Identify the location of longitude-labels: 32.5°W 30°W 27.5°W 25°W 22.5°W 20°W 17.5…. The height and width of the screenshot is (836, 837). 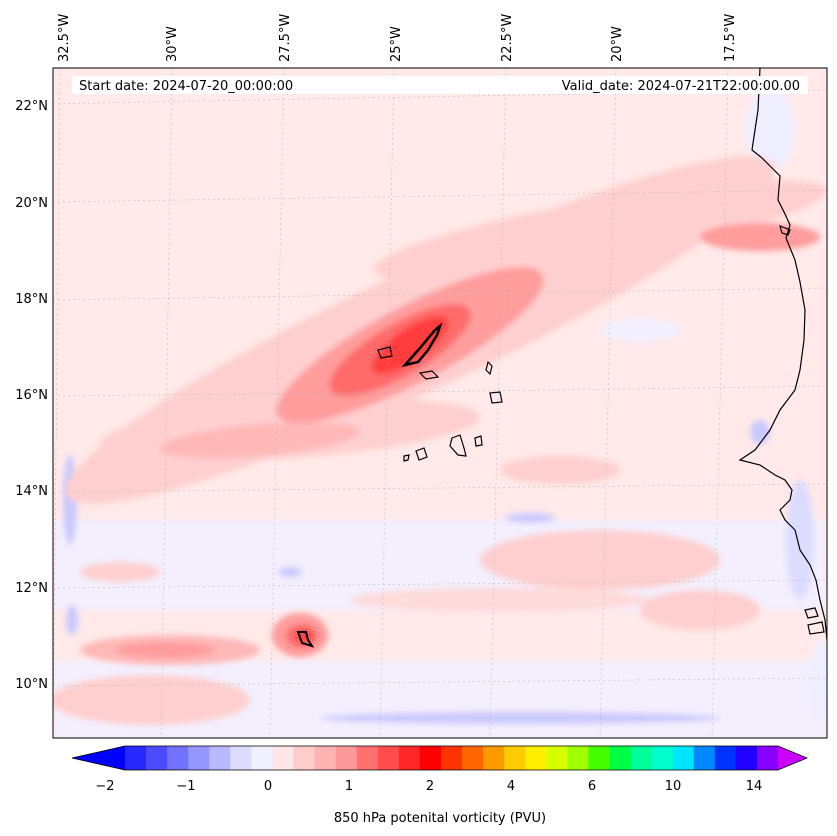
(397, 38).